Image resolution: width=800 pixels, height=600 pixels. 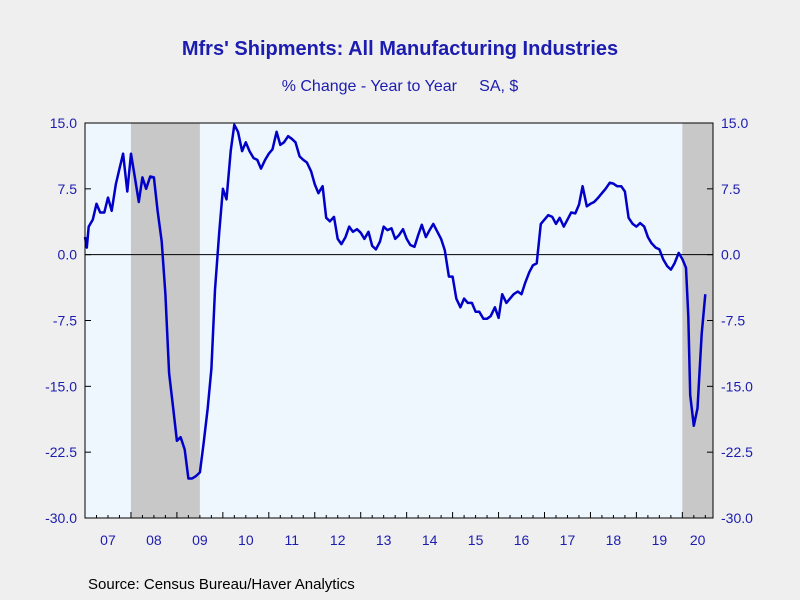 What do you see at coordinates (68, 189) in the screenshot?
I see `y-tick-label-left: 7.5` at bounding box center [68, 189].